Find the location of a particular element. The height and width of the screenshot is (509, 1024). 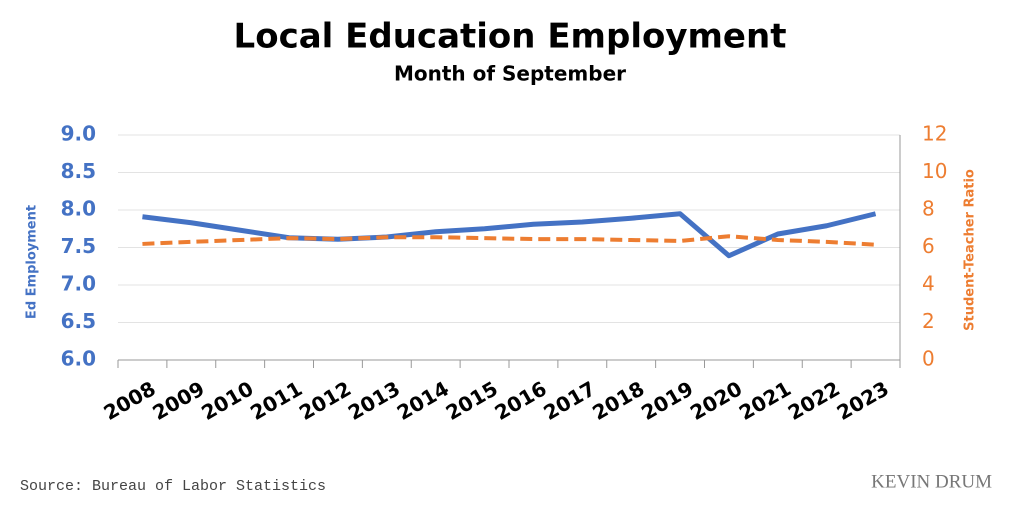

y2-tick-label: 6 is located at coordinates (928, 246).